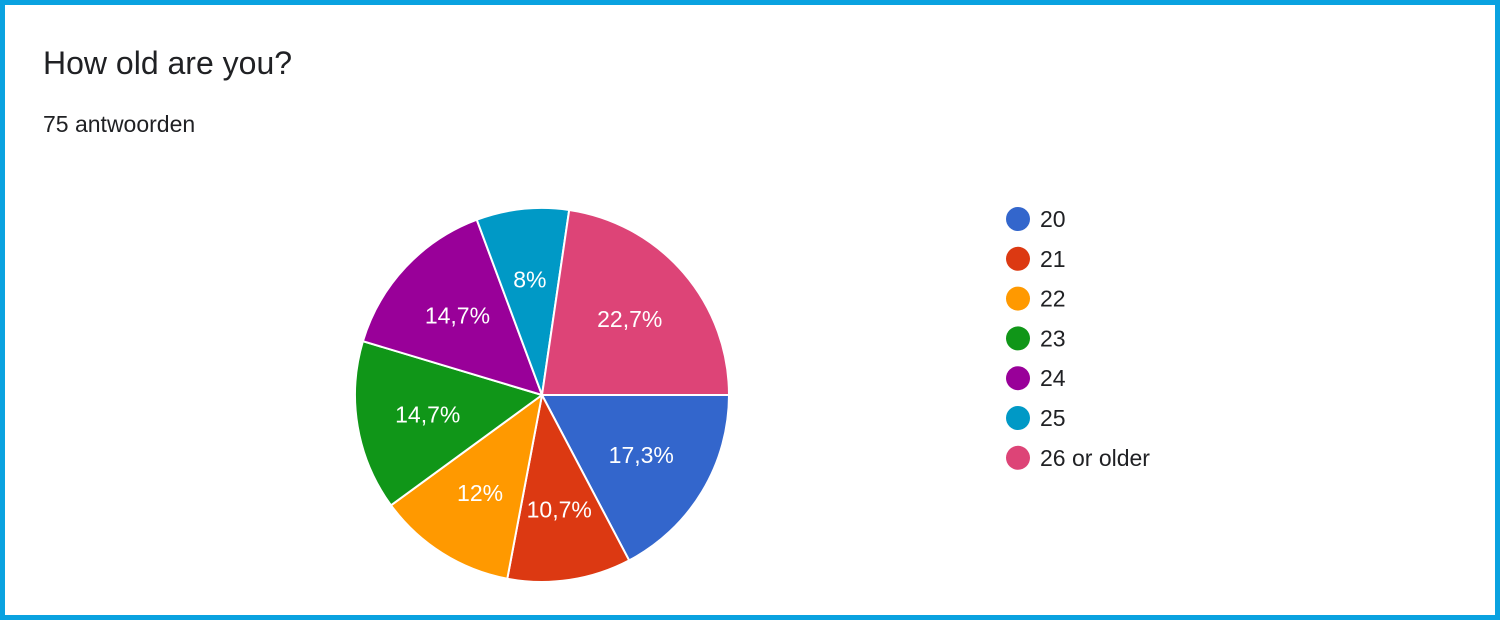 The image size is (1500, 620). I want to click on pie-labels: 17,3% 10,7% 12% 14,7% 14,7% 8% 22,7%, so click(534, 395).